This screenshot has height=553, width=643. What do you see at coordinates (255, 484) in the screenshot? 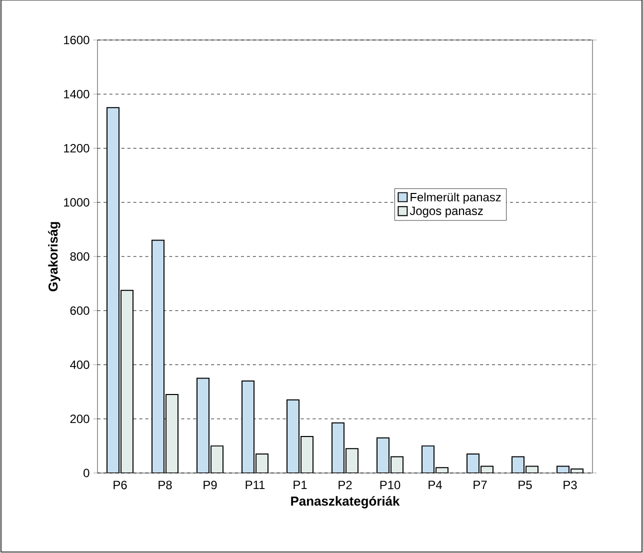
I see `x-tick-label: P11` at bounding box center [255, 484].